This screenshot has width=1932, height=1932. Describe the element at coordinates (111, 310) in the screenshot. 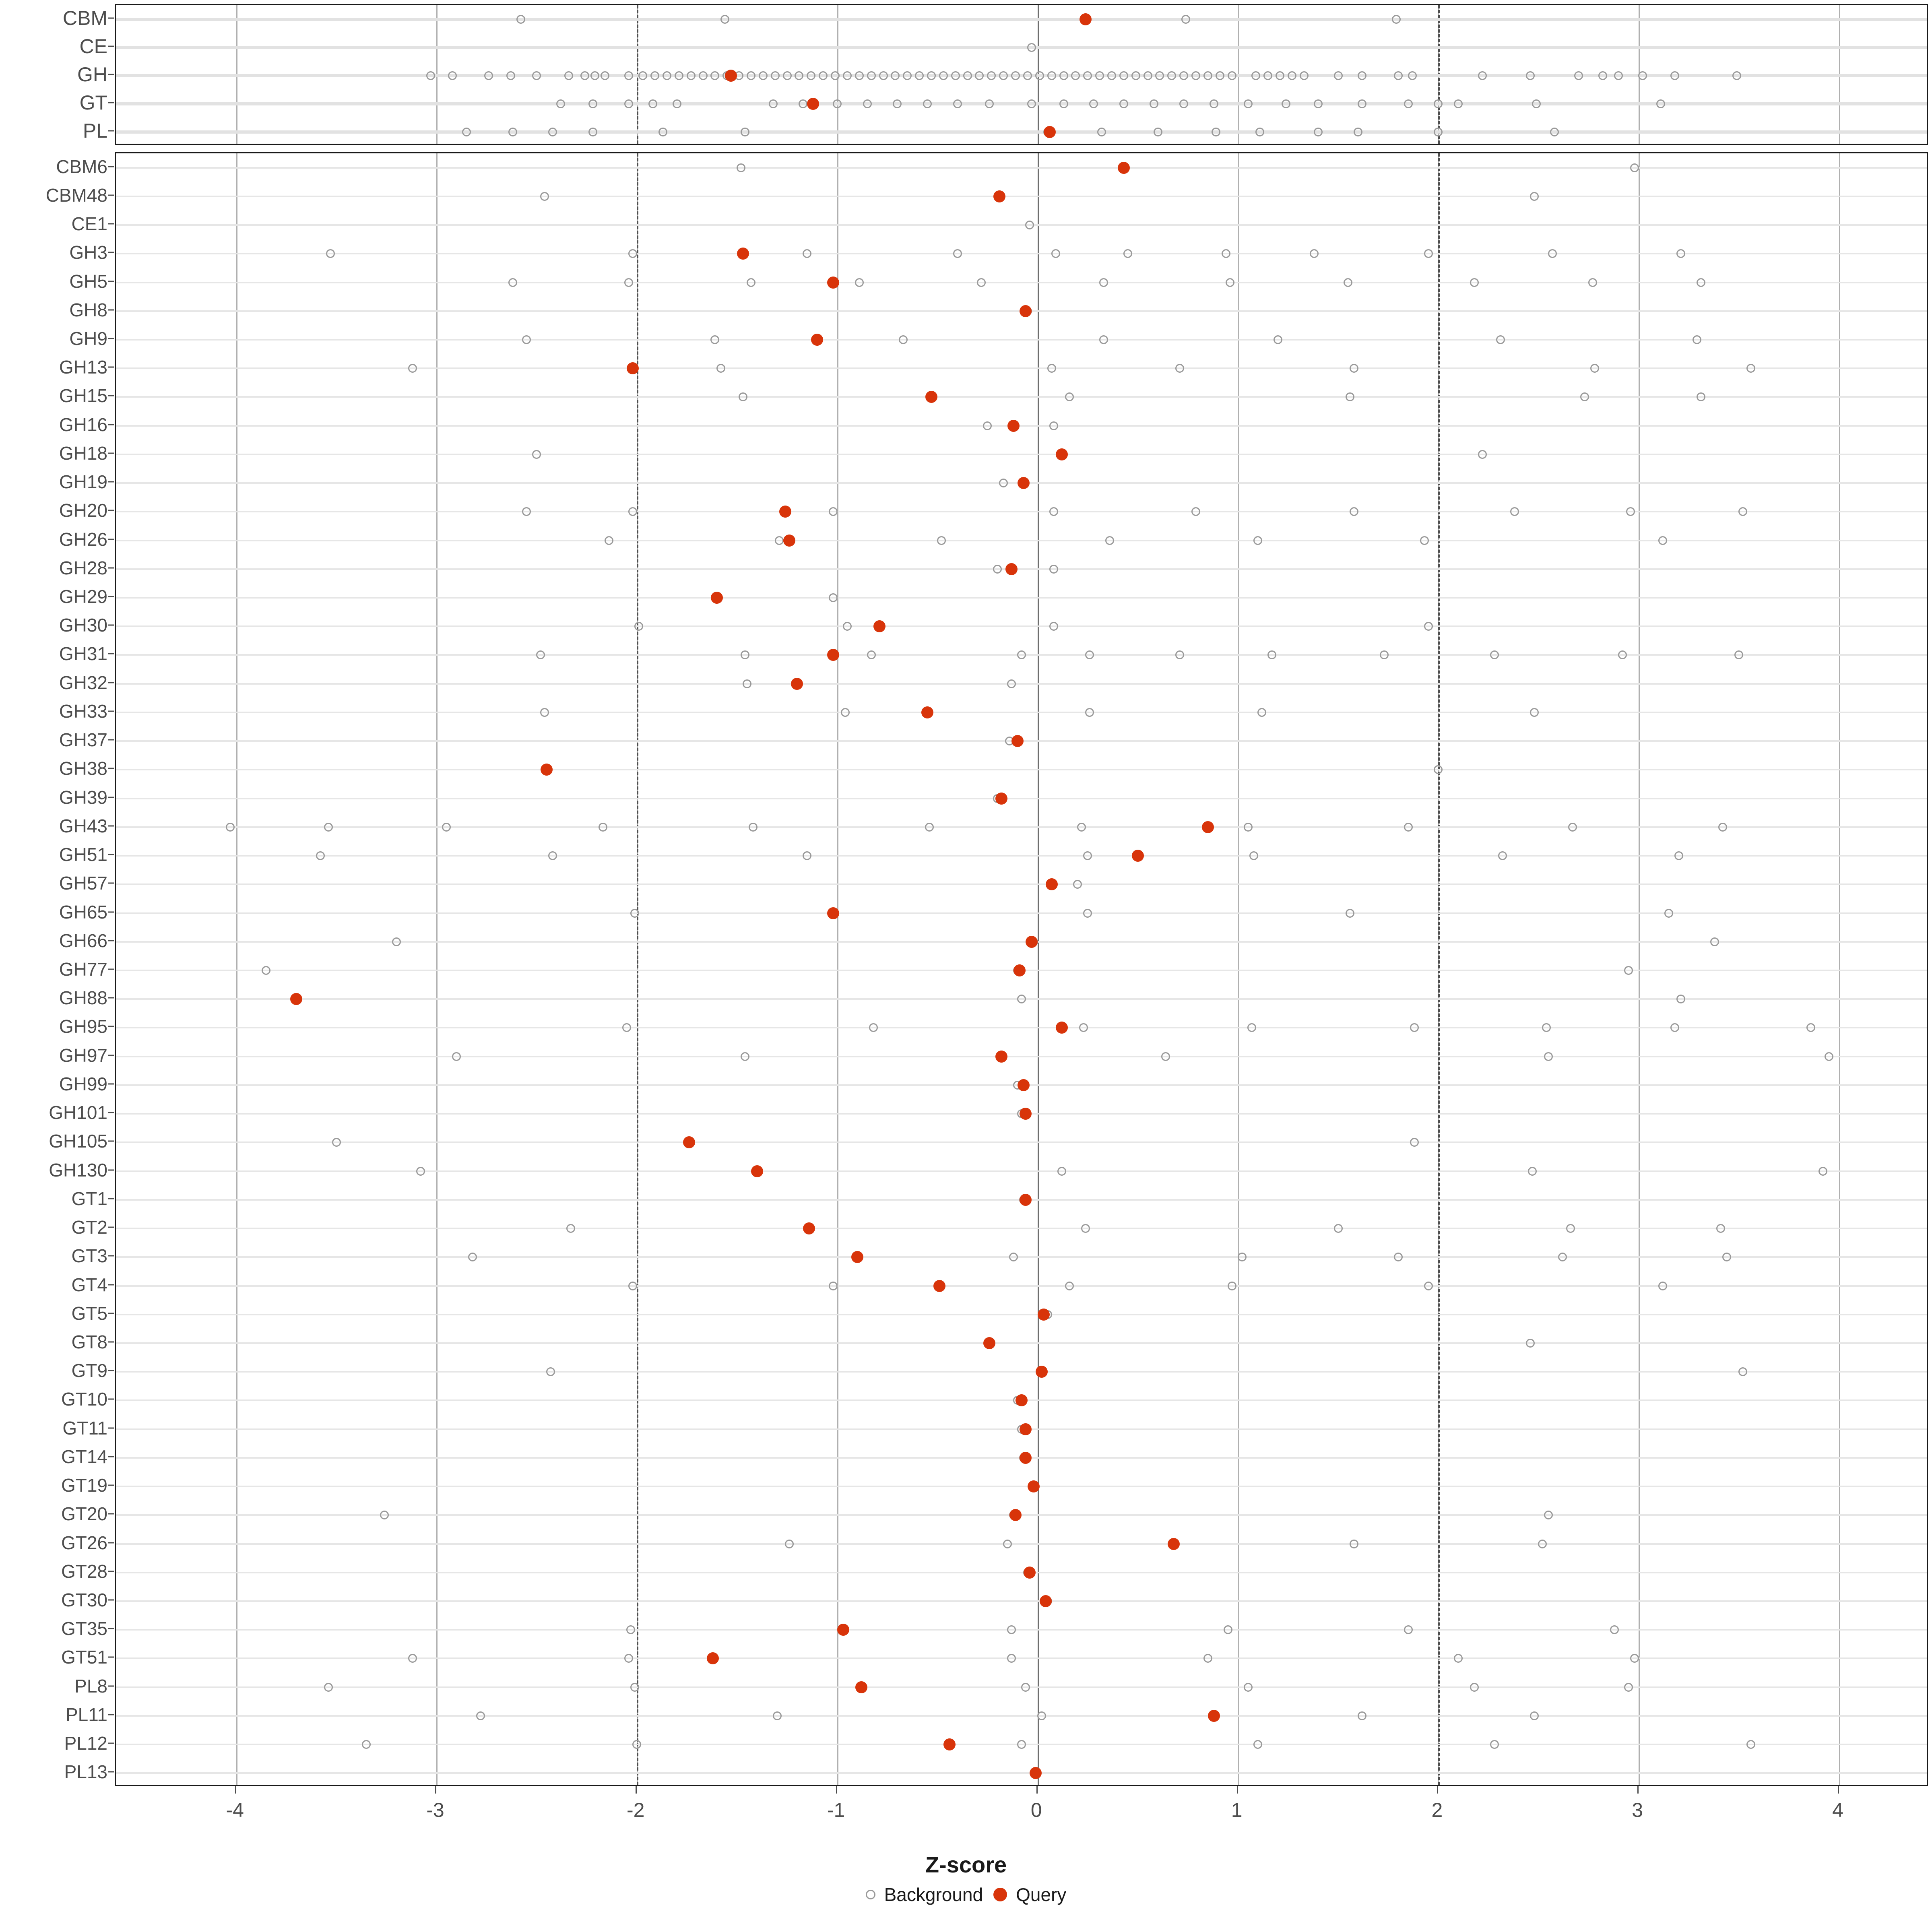

I see `y-tick-GH8` at that location.